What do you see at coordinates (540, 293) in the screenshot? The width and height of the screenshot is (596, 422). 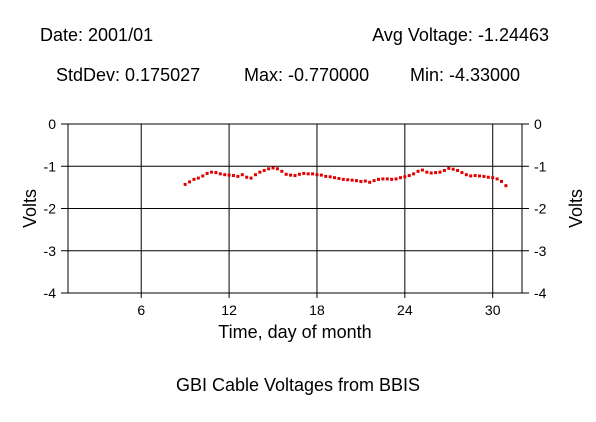 I see `y-tick-label-right: -4` at bounding box center [540, 293].